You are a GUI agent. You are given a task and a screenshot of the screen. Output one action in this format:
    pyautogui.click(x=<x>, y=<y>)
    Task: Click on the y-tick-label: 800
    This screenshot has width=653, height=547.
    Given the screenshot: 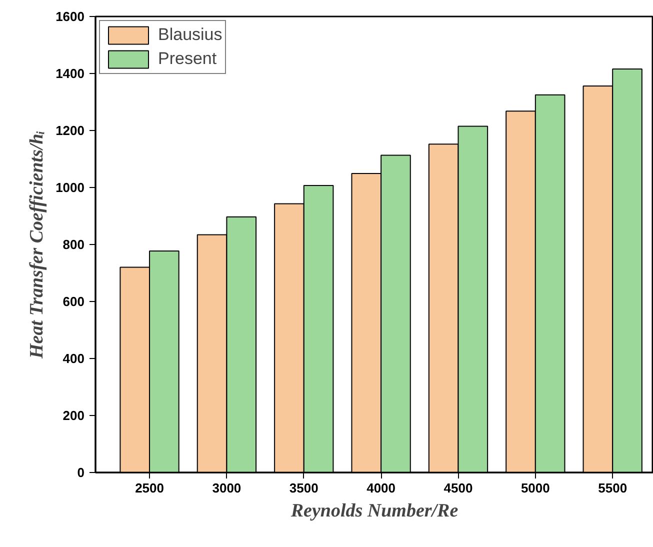 What is the action you would take?
    pyautogui.click(x=73, y=244)
    